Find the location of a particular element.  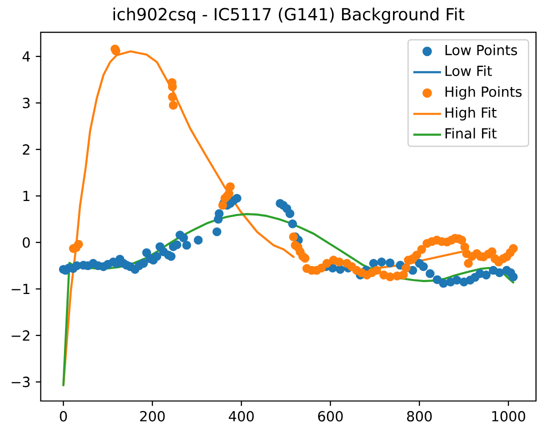

y-tick-label: 4 is located at coordinates (26, 56).